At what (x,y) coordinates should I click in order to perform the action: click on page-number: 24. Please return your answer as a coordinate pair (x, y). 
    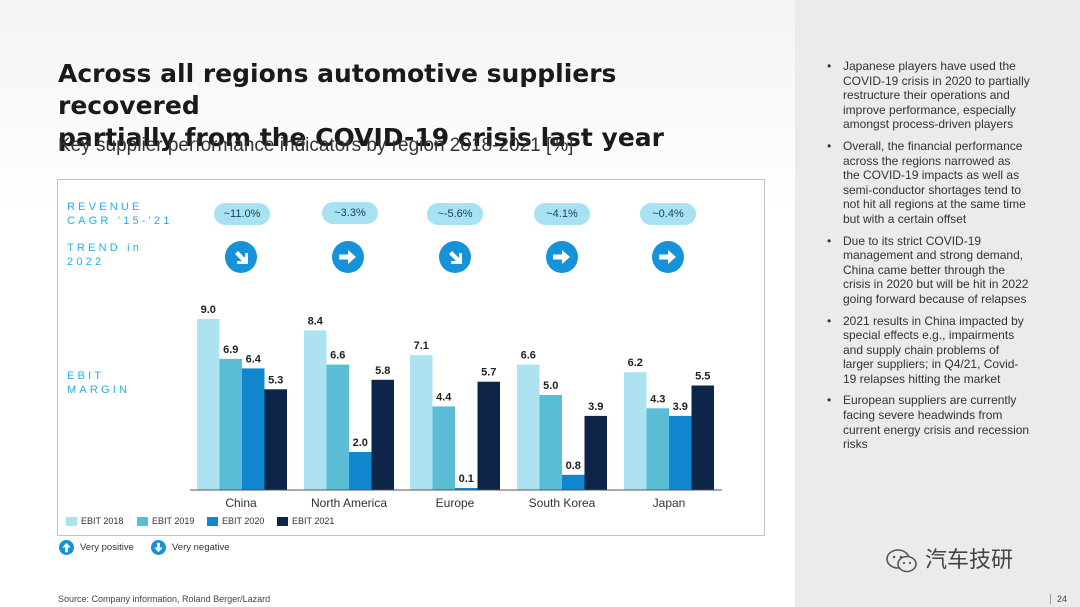
    Looking at the image, I should click on (1058, 599).